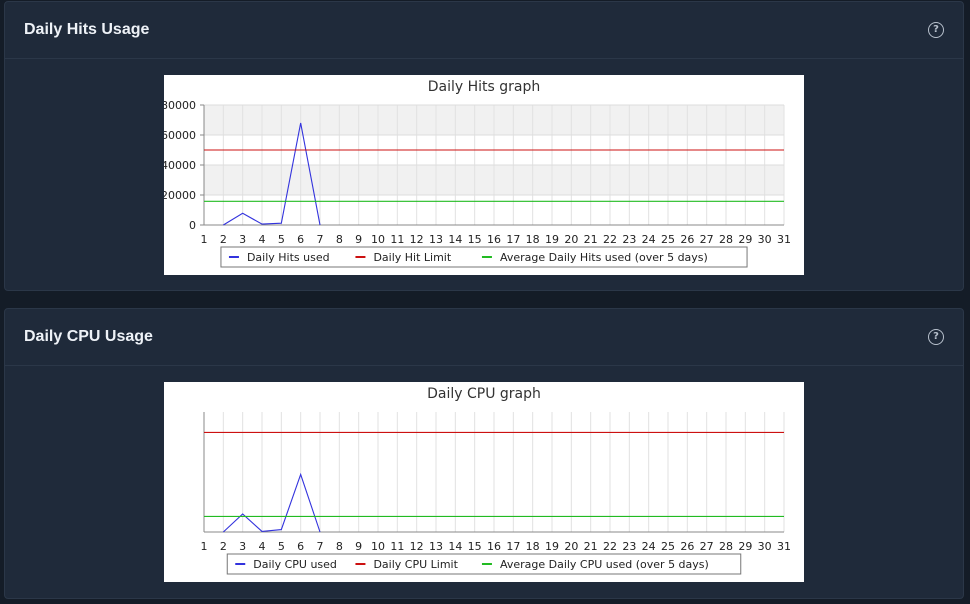  What do you see at coordinates (180, 105) in the screenshot?
I see `y-tick-label: 80000` at bounding box center [180, 105].